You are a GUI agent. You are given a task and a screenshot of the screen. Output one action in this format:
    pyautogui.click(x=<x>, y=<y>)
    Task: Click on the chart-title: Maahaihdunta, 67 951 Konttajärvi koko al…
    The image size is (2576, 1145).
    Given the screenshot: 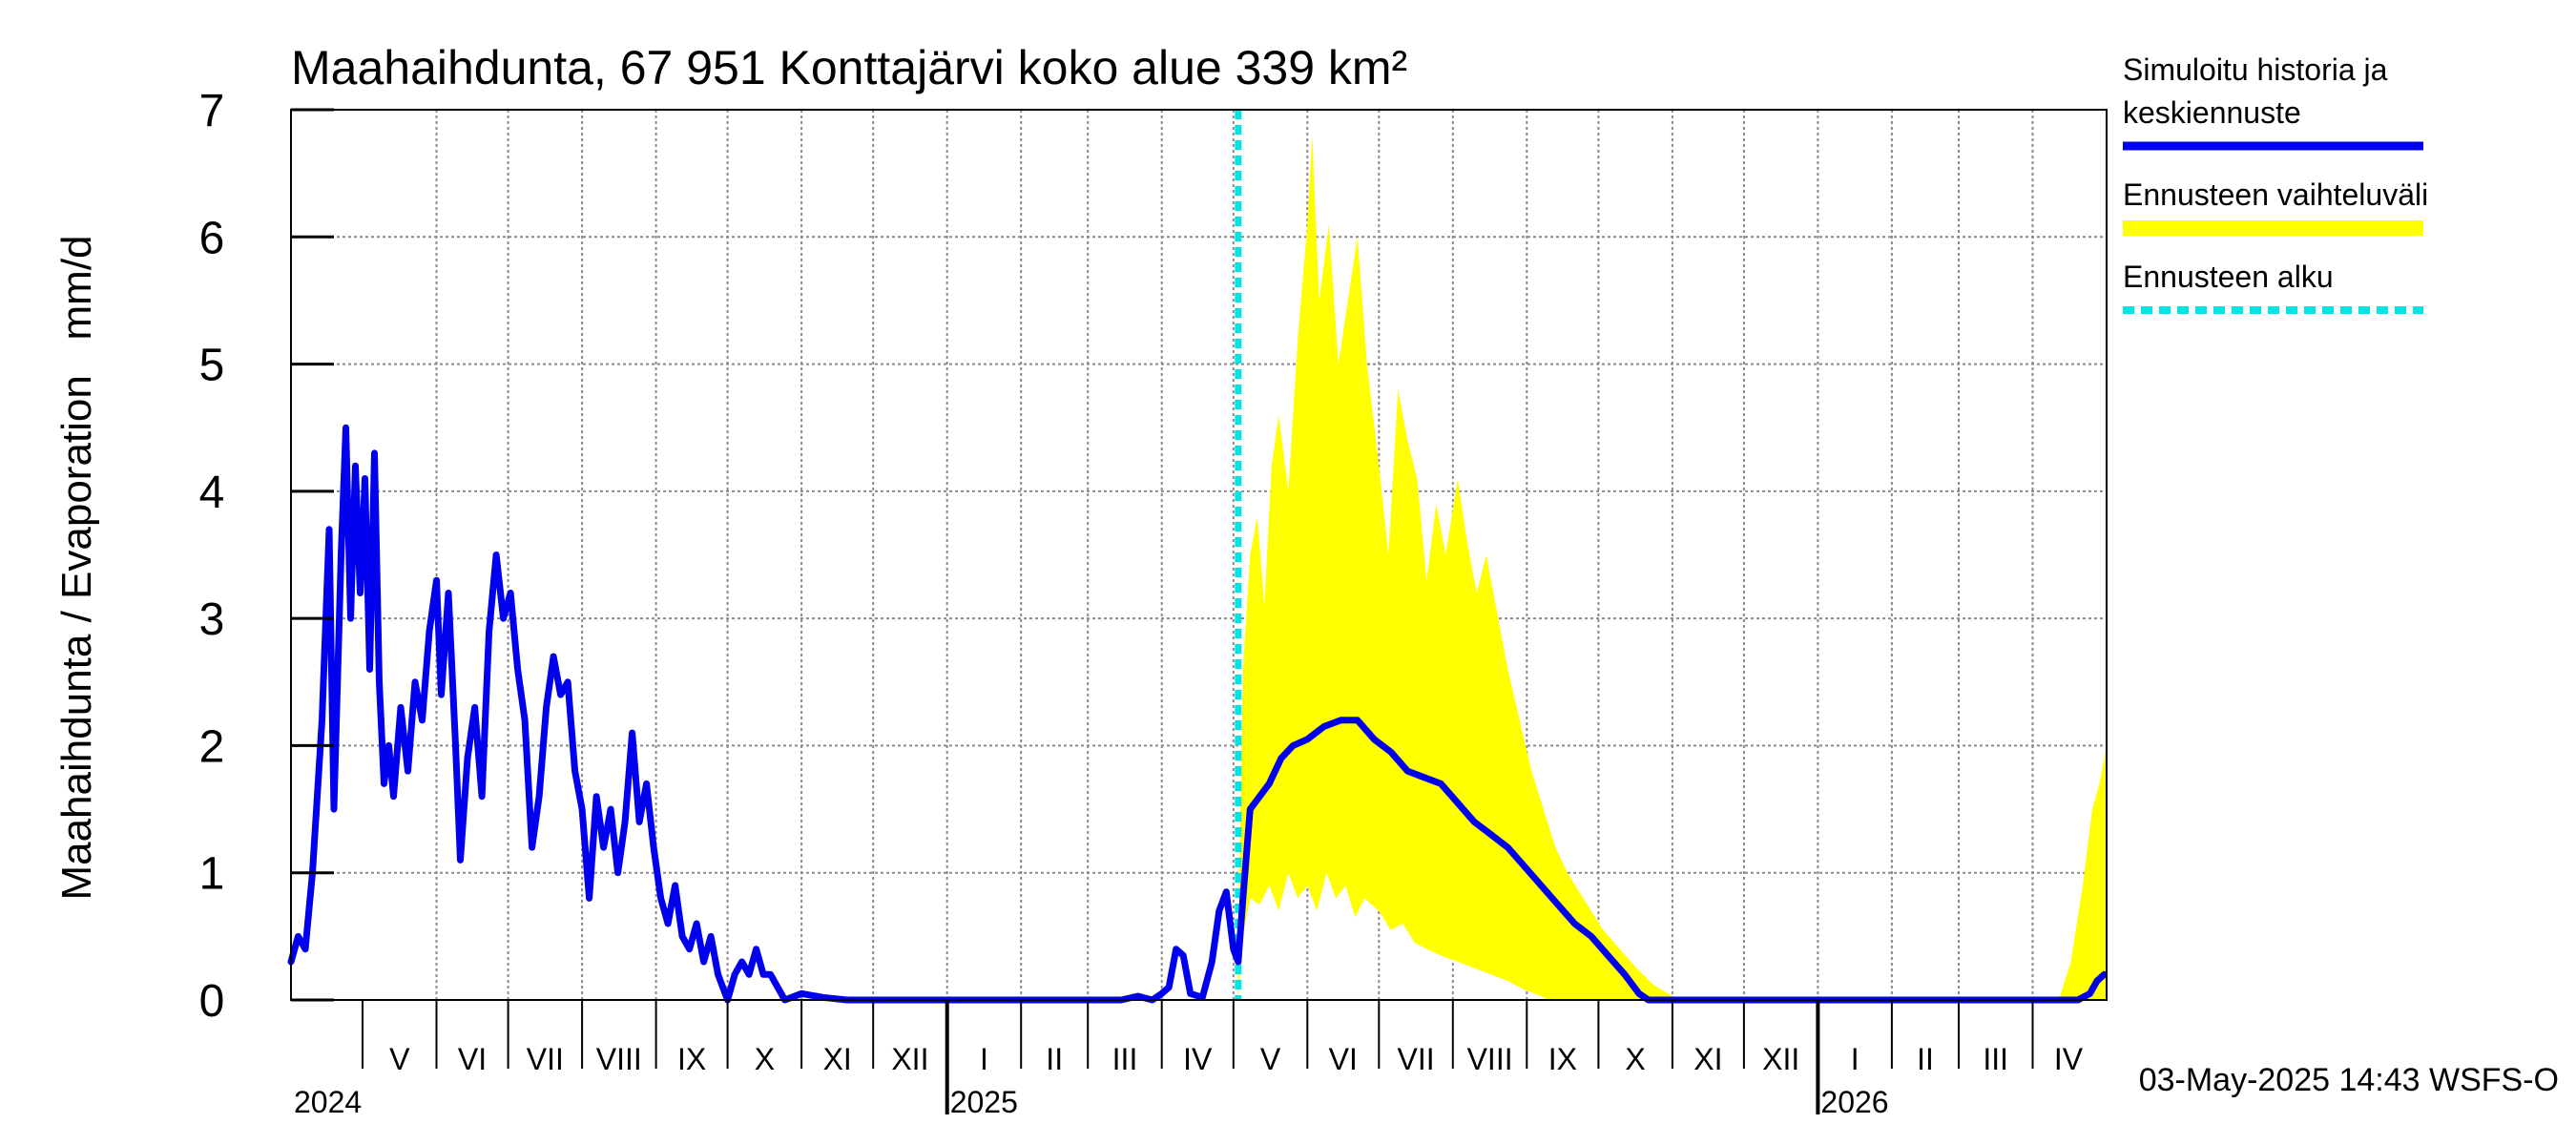 What is the action you would take?
    pyautogui.click(x=849, y=67)
    